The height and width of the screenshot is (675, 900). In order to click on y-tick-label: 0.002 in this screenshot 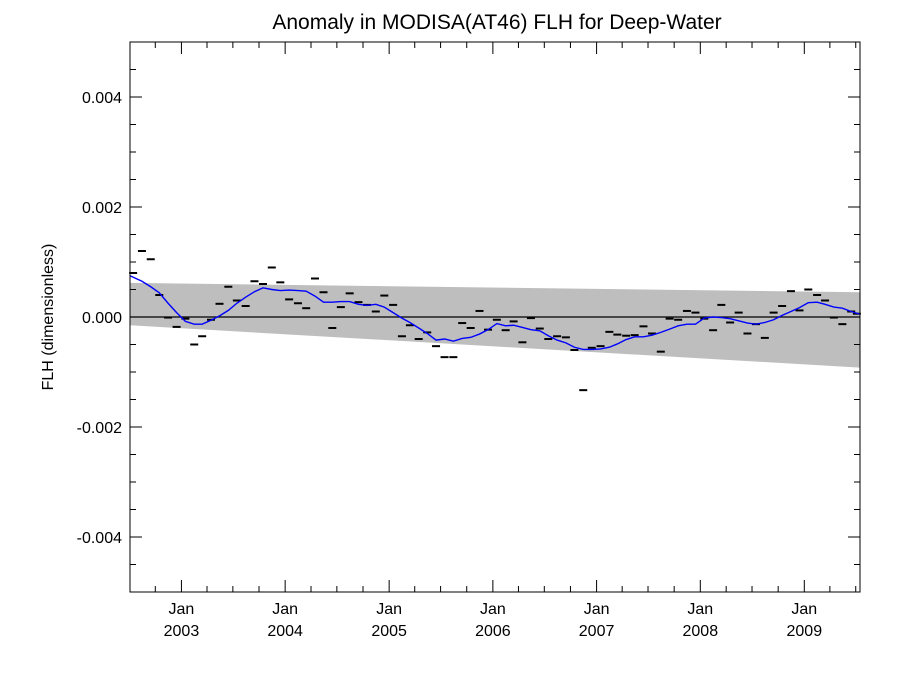, I will do `click(102, 208)`.